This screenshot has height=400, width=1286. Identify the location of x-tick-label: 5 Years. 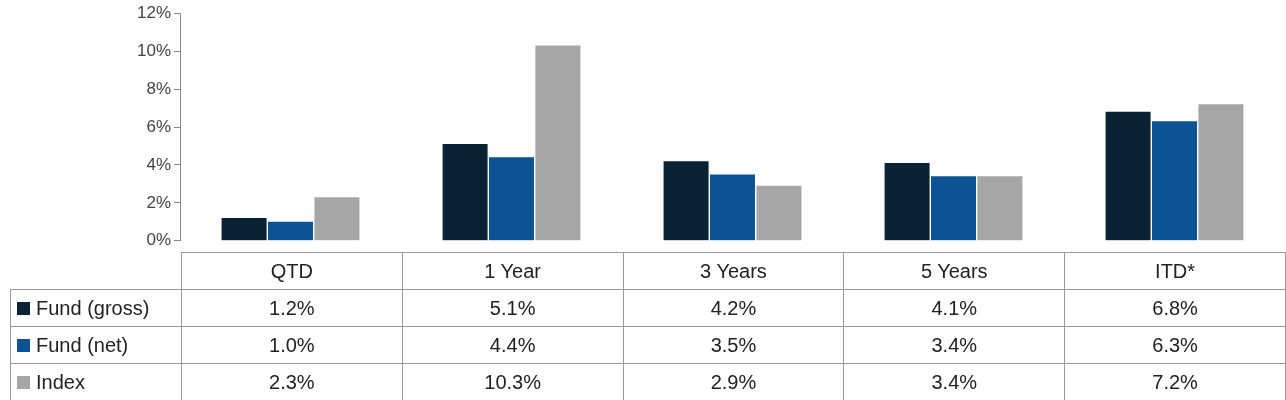
(954, 271).